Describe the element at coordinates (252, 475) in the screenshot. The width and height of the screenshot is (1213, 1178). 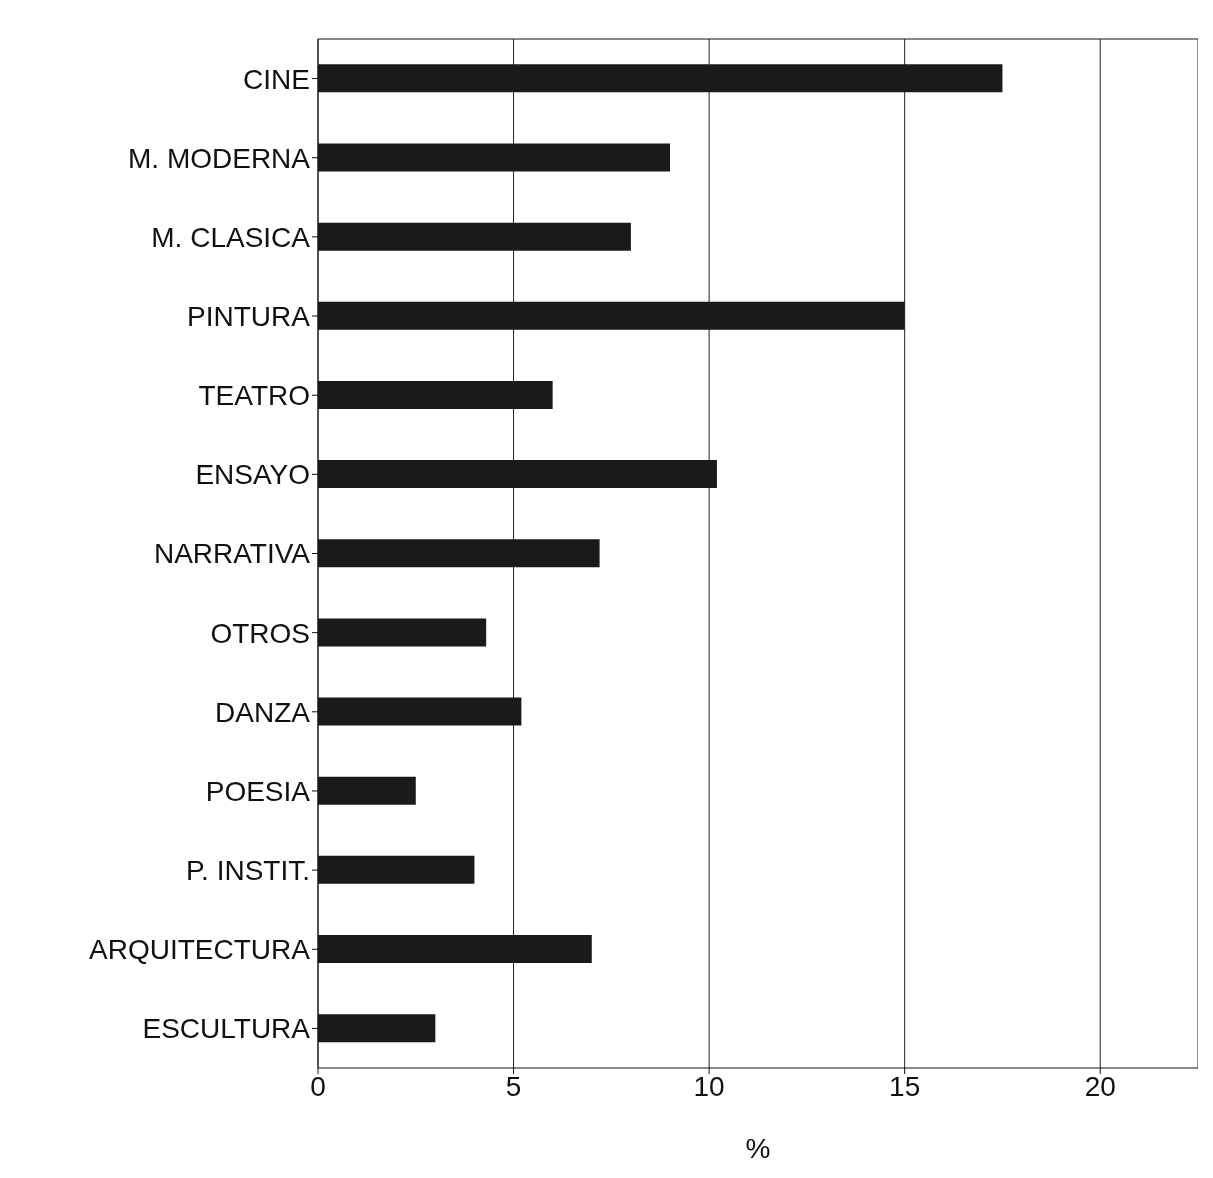
I see `y-tick-label: ENSAYO` at that location.